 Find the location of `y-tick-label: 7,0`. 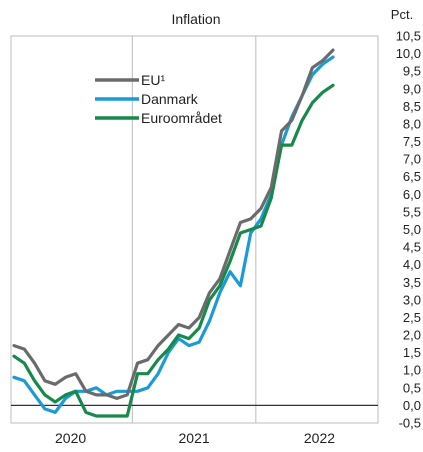

y-tick-label: 7,0 is located at coordinates (412, 159).